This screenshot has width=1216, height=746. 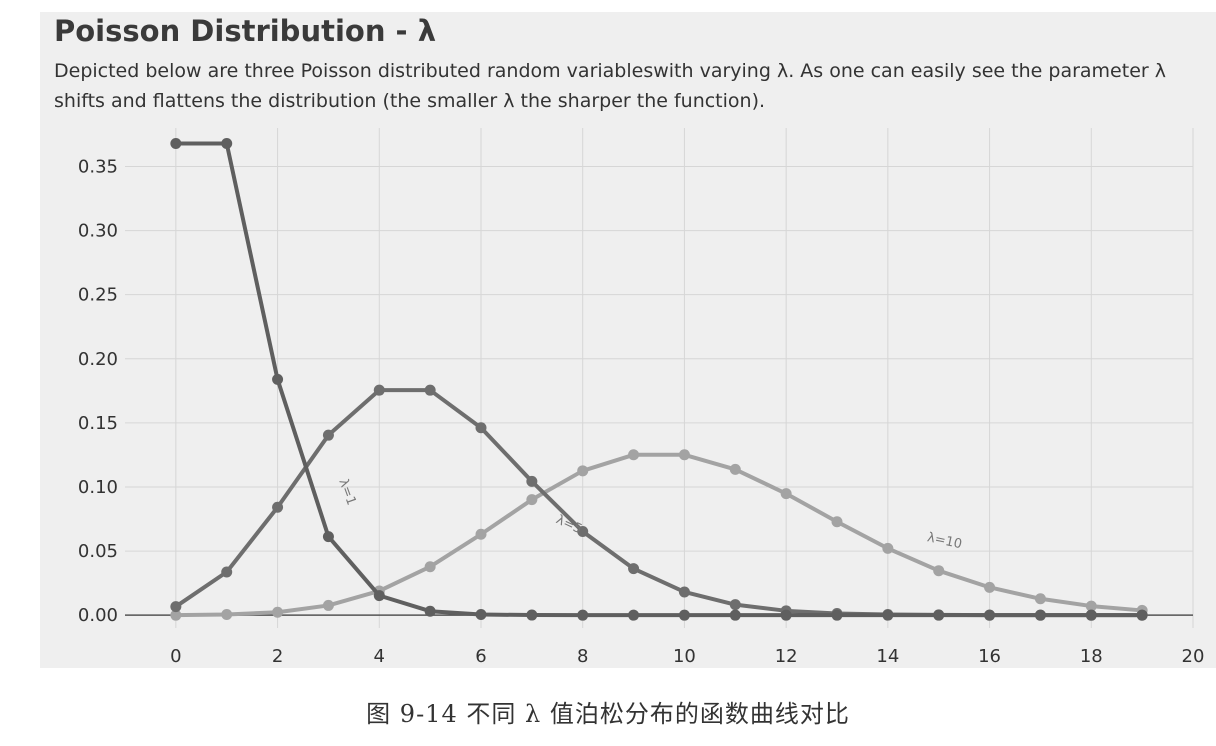 What do you see at coordinates (887, 656) in the screenshot?
I see `x-tick-label: 14` at bounding box center [887, 656].